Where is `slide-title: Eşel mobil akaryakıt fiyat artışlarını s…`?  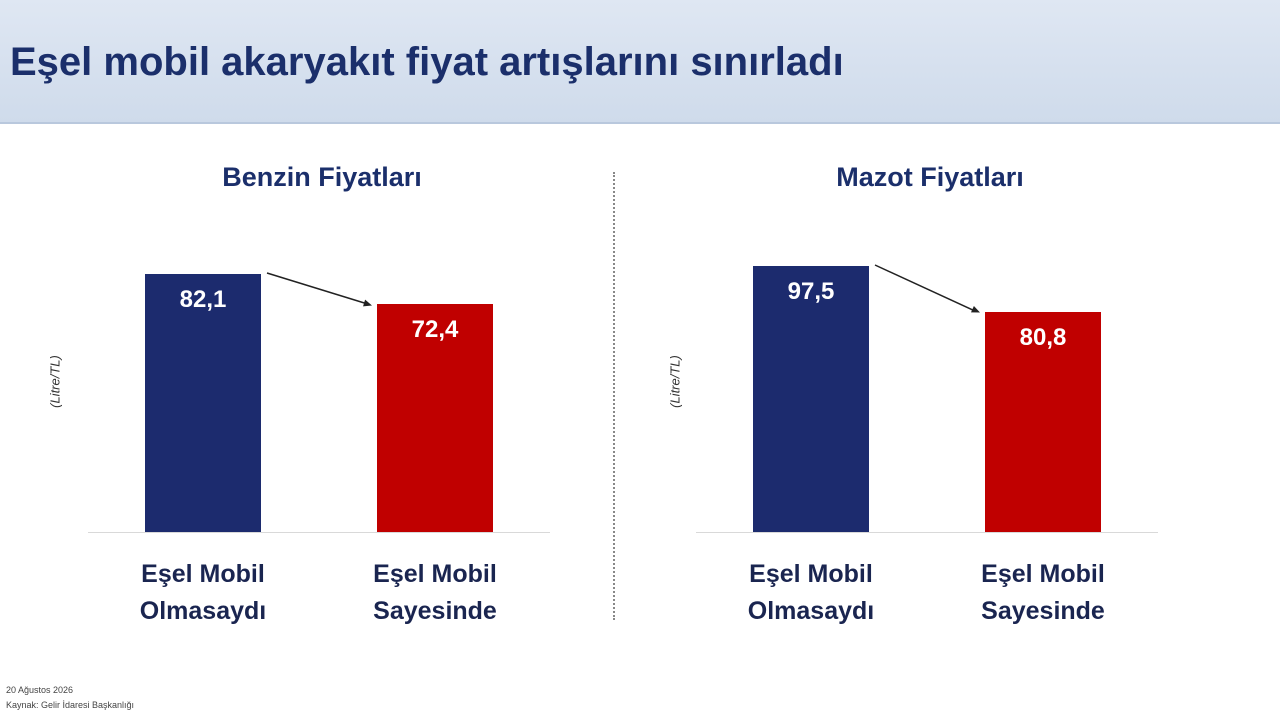
slide-title: Eşel mobil akaryakıt fiyat artışlarını s… is located at coordinates (427, 62).